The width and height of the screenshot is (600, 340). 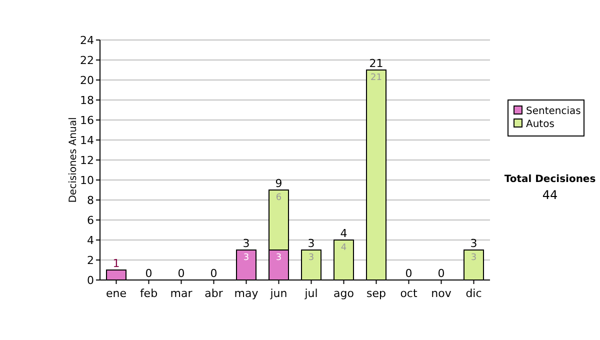 I want to click on y-tick-label: 2, so click(x=90, y=260).